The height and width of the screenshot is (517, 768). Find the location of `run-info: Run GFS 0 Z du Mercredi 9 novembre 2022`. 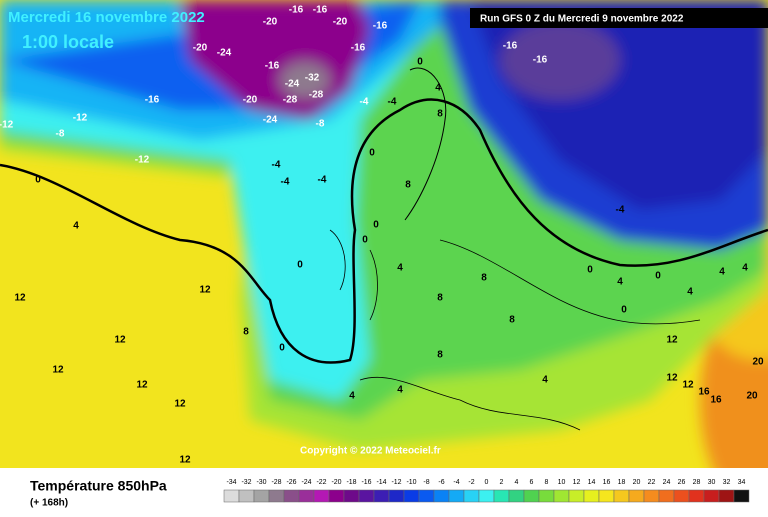

run-info: Run GFS 0 Z du Mercredi 9 novembre 2022 is located at coordinates (582, 19).